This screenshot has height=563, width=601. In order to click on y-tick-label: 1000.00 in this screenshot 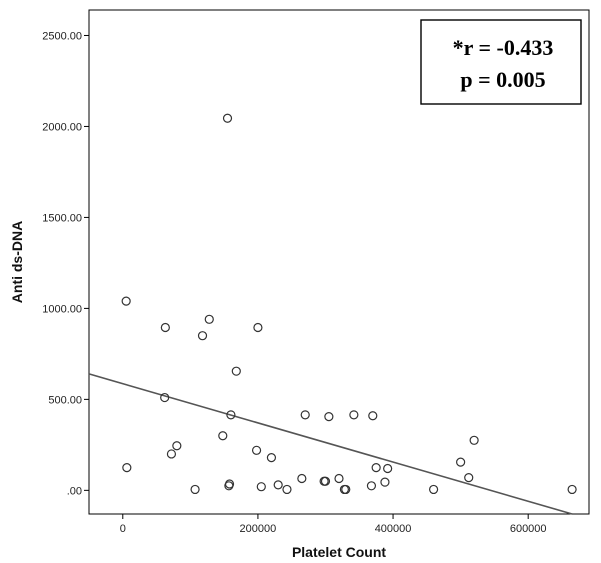, I will do `click(62, 309)`.